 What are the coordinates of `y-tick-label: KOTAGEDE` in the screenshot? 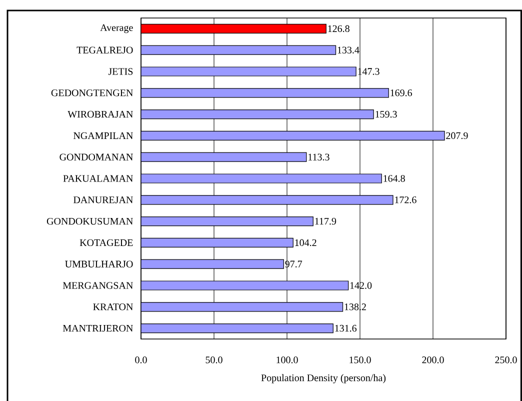 It's located at (106, 242).